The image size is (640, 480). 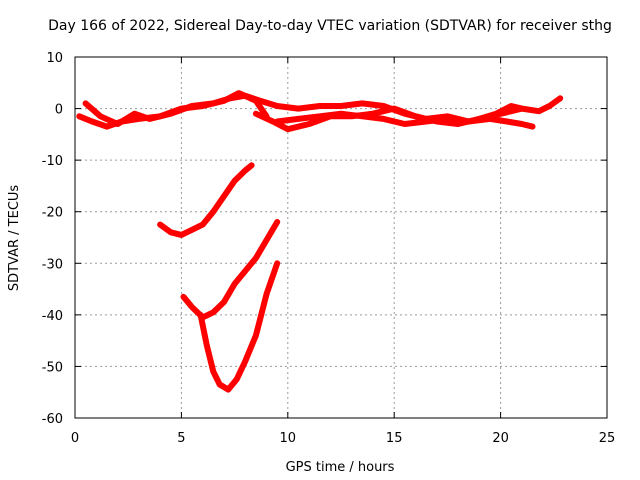 What do you see at coordinates (59, 110) in the screenshot?
I see `y-tick-label: 0` at bounding box center [59, 110].